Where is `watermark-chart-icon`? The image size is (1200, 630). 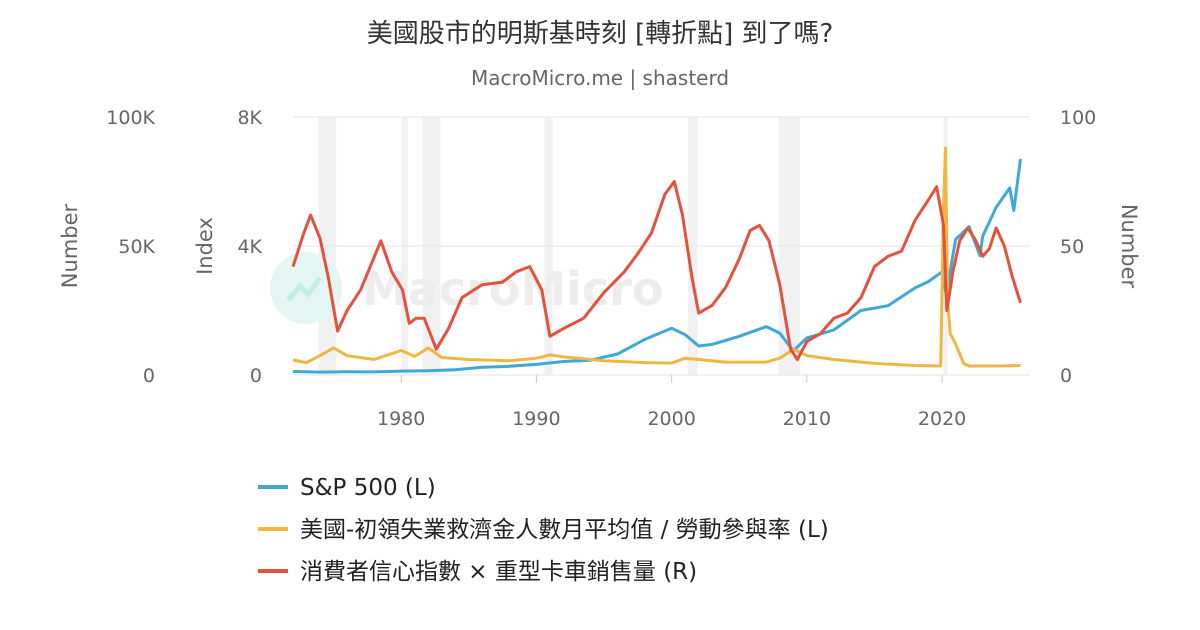
watermark-chart-icon is located at coordinates (304, 289).